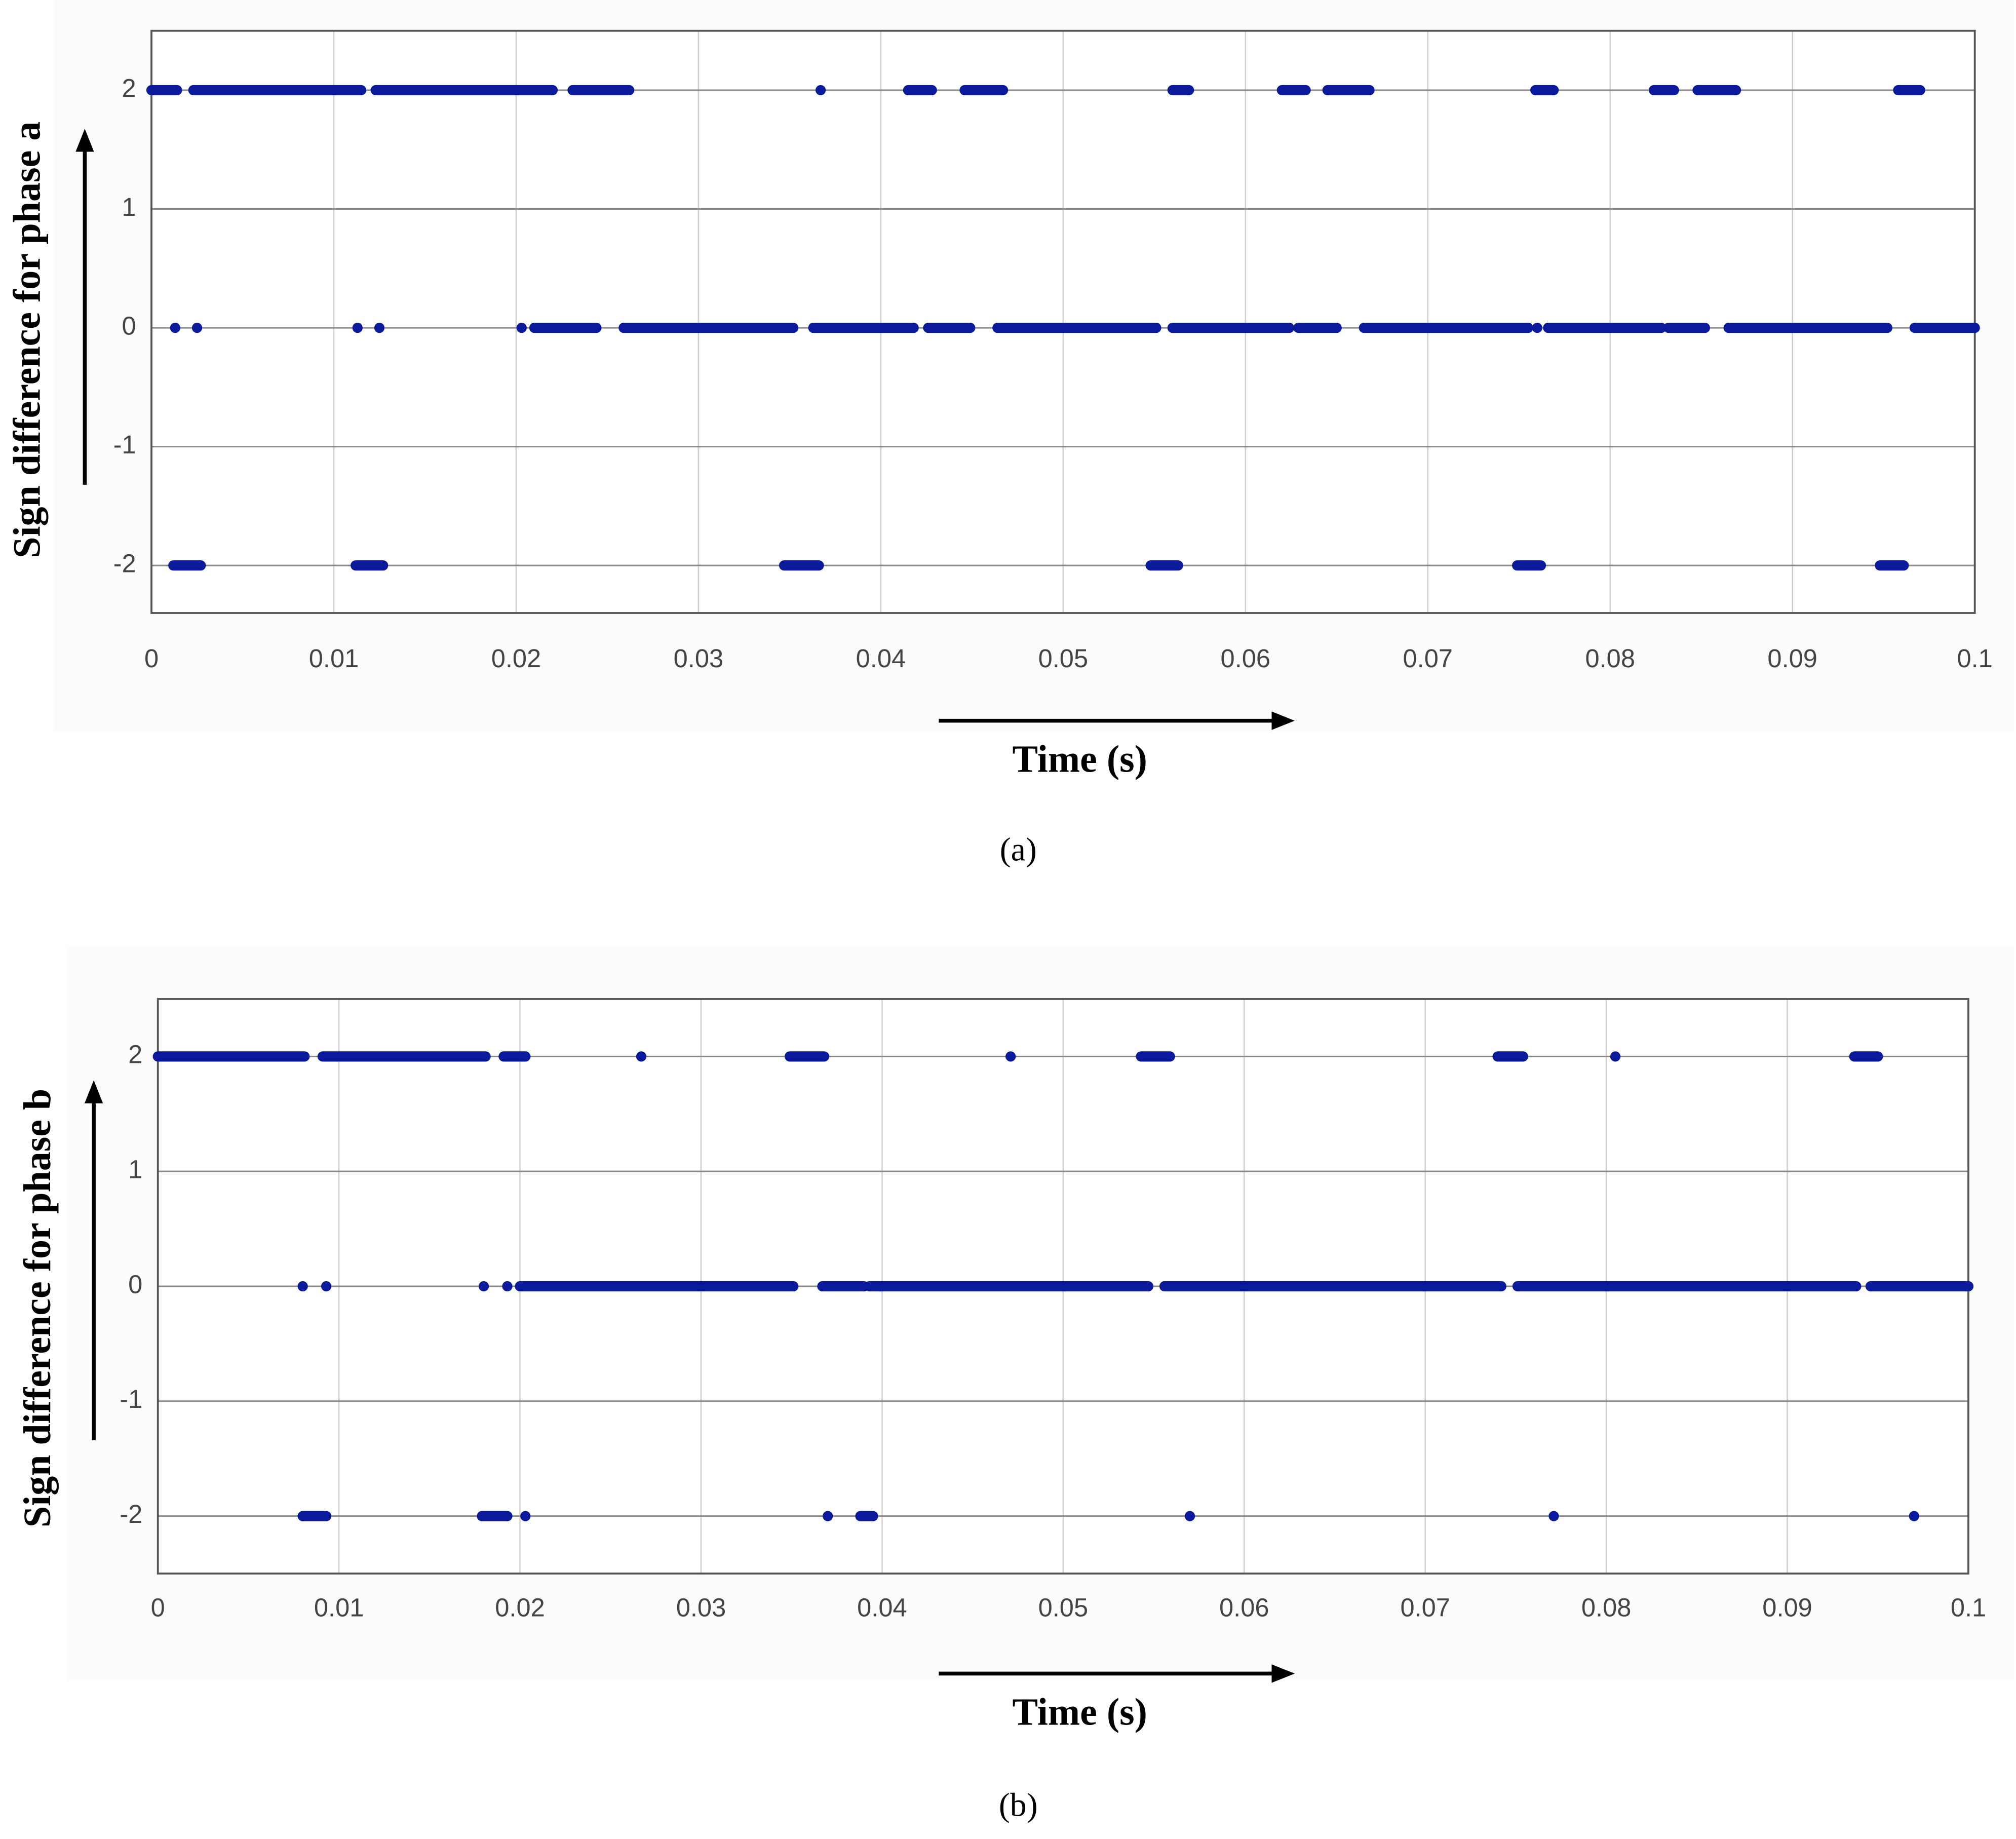 Image resolution: width=2016 pixels, height=1839 pixels. Describe the element at coordinates (1018, 1804) in the screenshot. I see `caption: (b)` at that location.